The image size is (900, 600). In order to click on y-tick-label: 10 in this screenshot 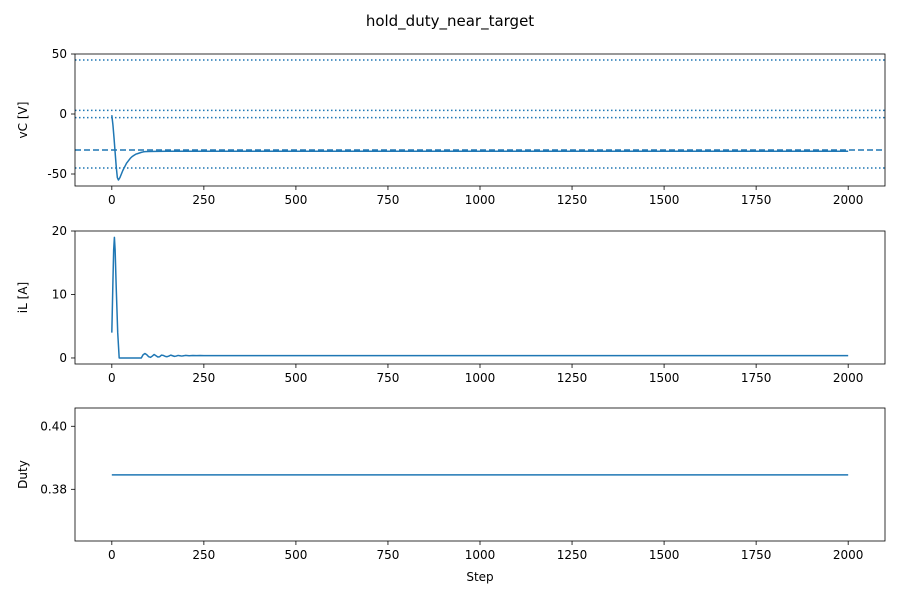, I will do `click(59, 294)`.